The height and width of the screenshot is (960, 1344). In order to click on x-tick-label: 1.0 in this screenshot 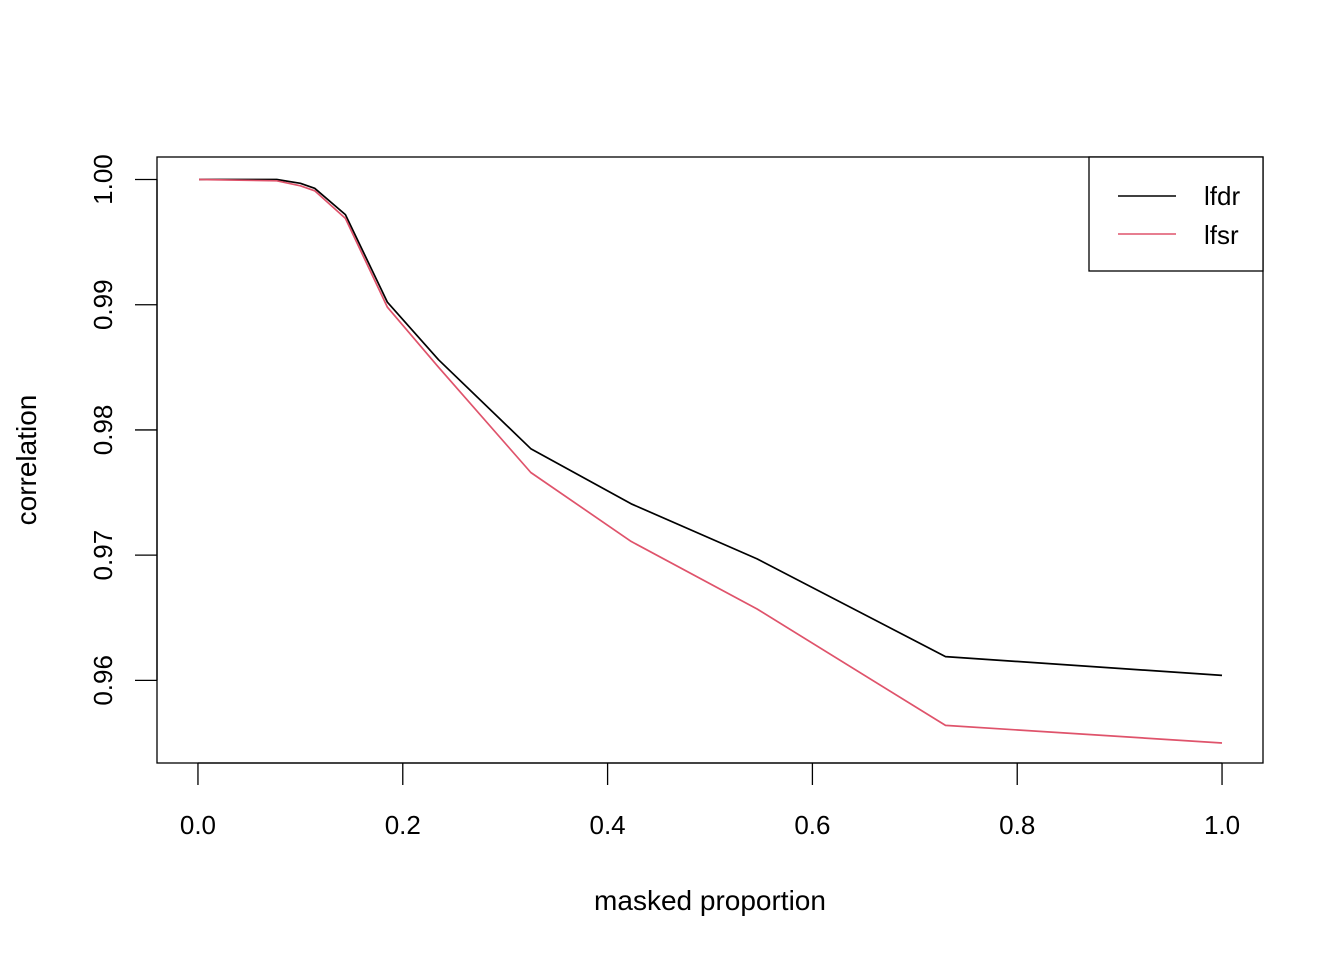, I will do `click(1222, 825)`.